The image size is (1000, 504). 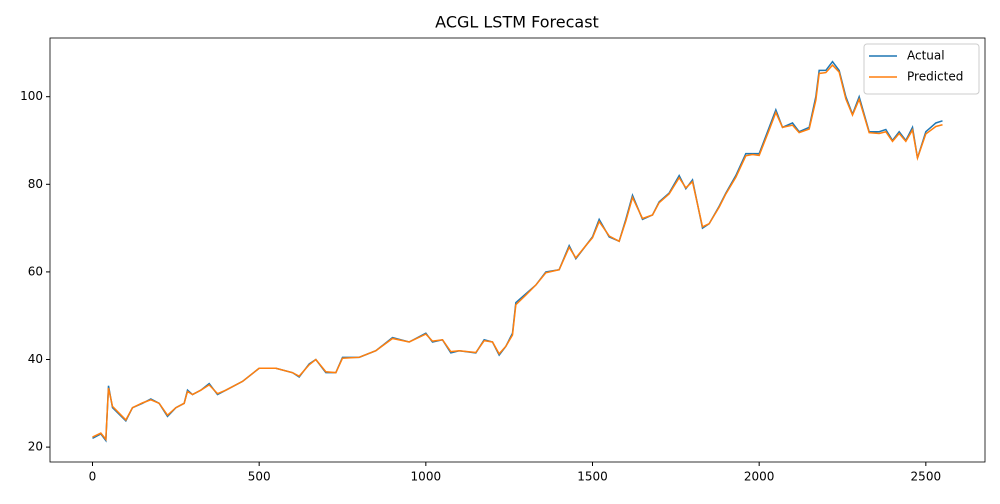 What do you see at coordinates (35, 447) in the screenshot?
I see `y-tick-label: 20` at bounding box center [35, 447].